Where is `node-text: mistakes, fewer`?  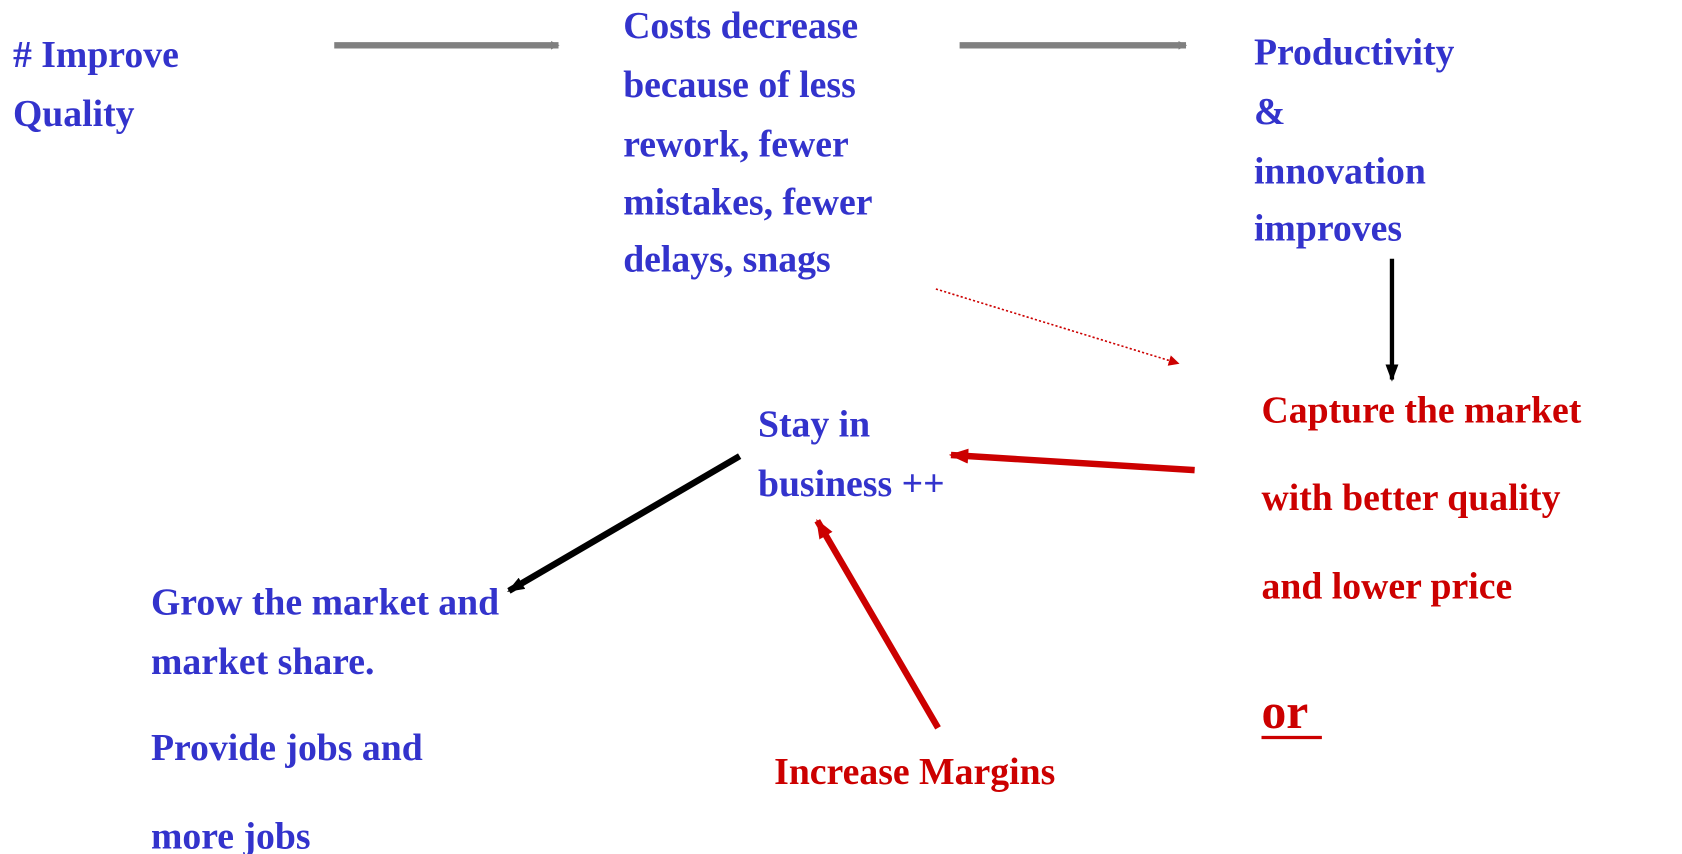
node-text: mistakes, fewer is located at coordinates (747, 203).